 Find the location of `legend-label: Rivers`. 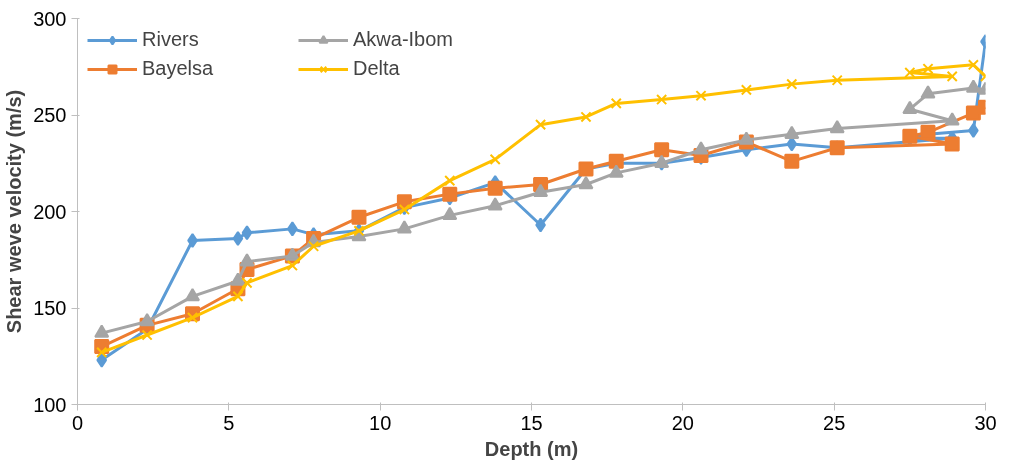

legend-label: Rivers is located at coordinates (171, 39).